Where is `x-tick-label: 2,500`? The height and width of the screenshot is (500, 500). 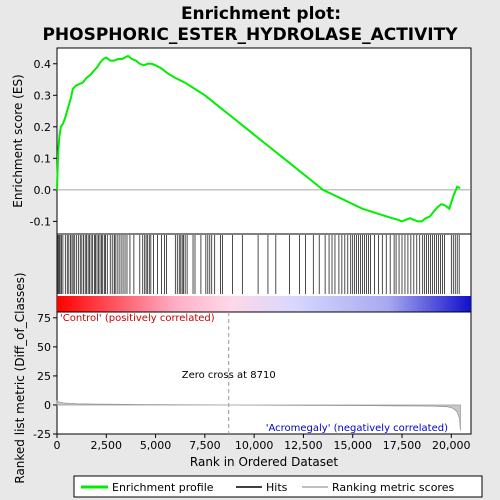
x-tick-label: 2,500 is located at coordinates (107, 445).